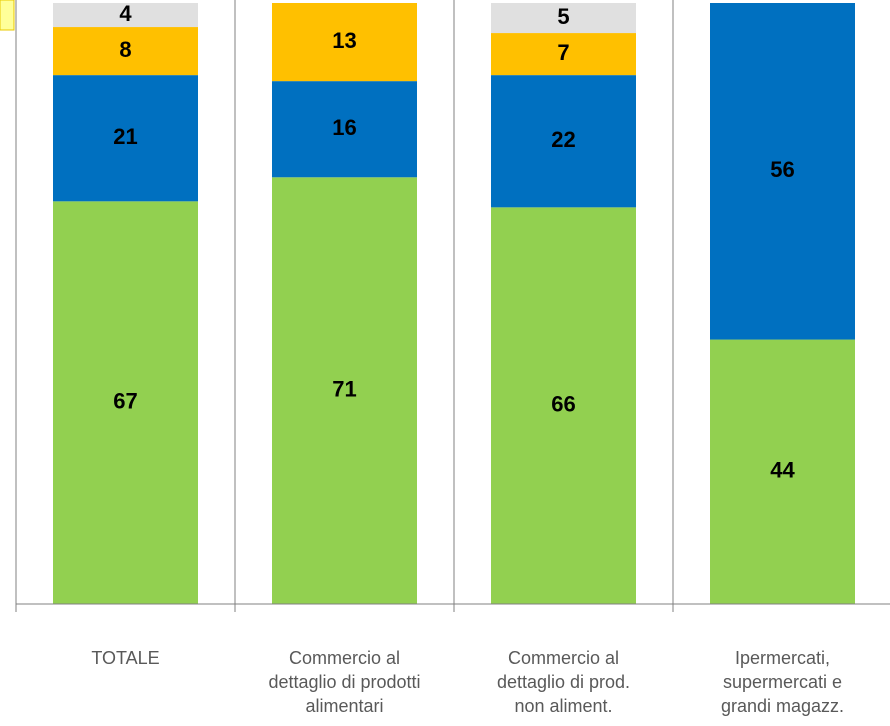  I want to click on data-label: 16, so click(344, 127).